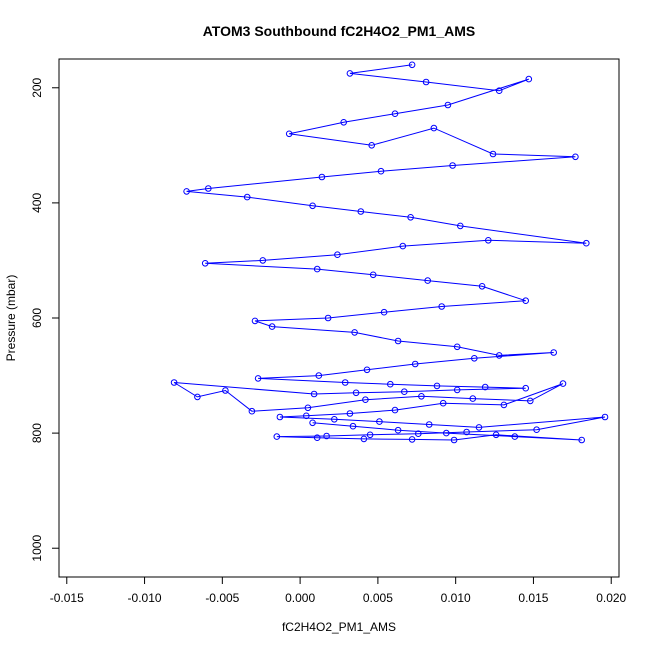 This screenshot has height=650, width=650. Describe the element at coordinates (37, 433) in the screenshot. I see `y-tick-label: 800` at that location.